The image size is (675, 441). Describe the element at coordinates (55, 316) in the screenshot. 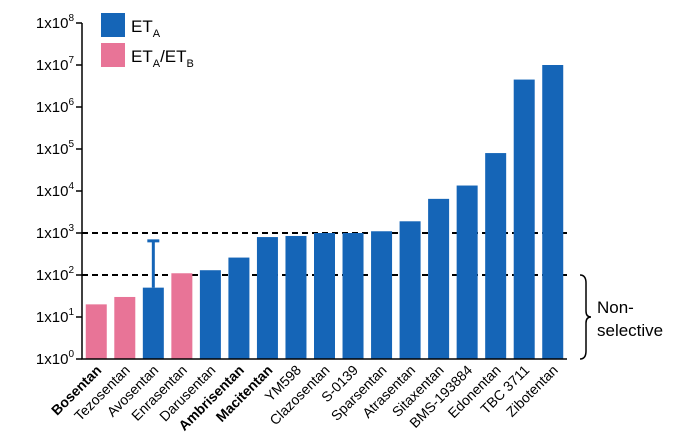

I see `y-tick-label: 1x10¹` at that location.